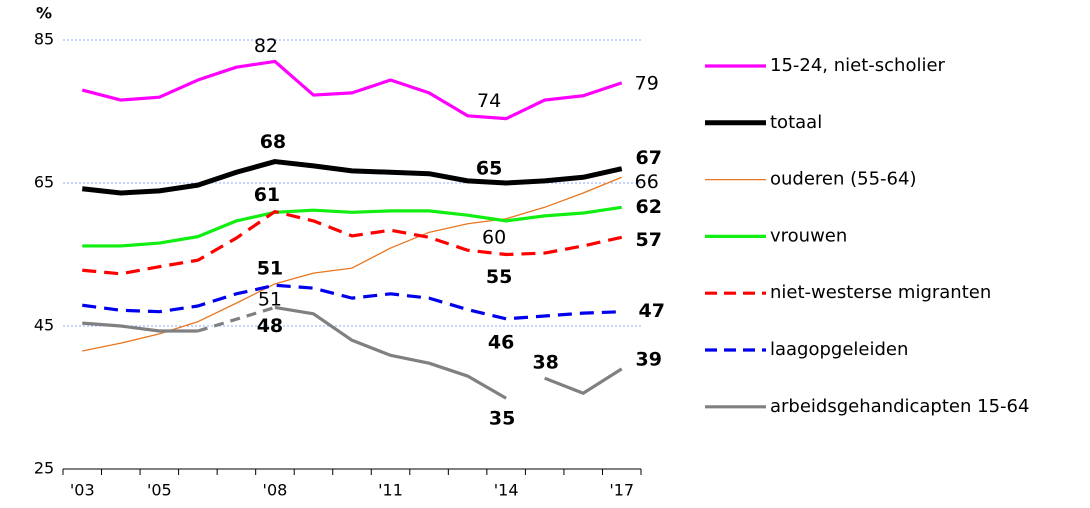  I want to click on x-tick-label: '11, so click(390, 490).